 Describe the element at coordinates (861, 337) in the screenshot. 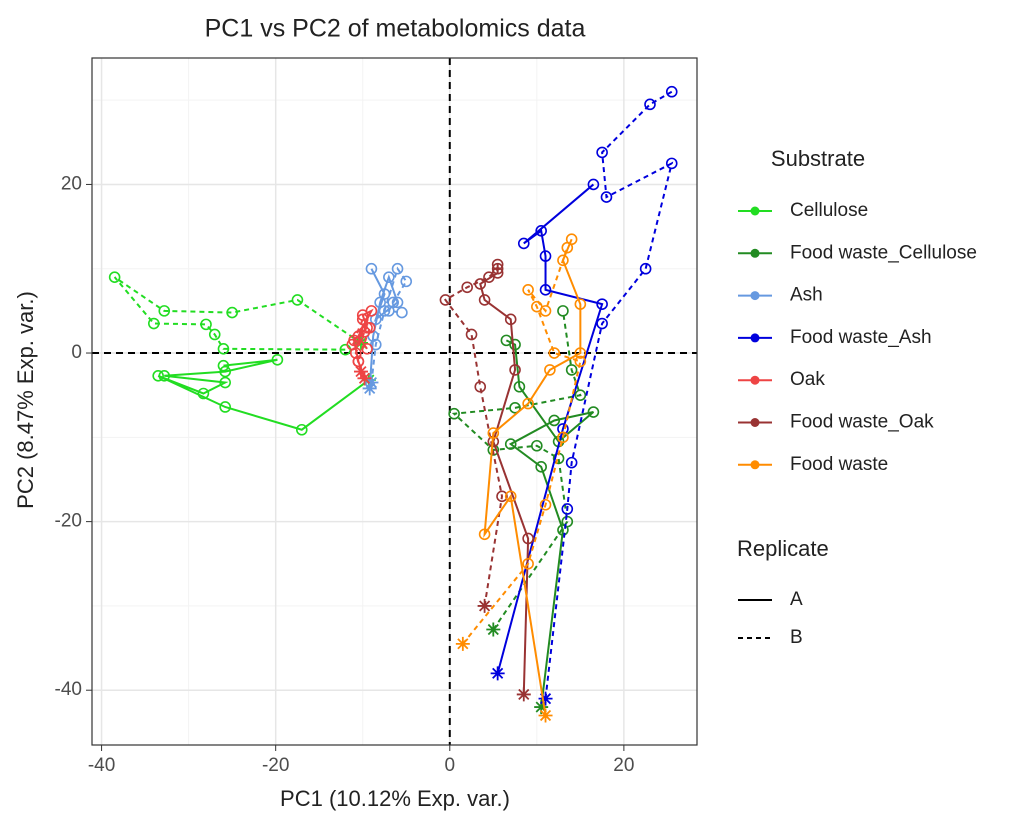

I see `legend-label: Food waste_Ash` at that location.